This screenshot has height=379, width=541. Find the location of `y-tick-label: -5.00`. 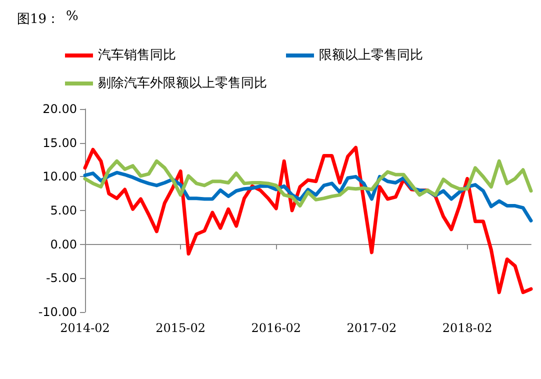

y-tick-label: -5.00 is located at coordinates (61, 278).